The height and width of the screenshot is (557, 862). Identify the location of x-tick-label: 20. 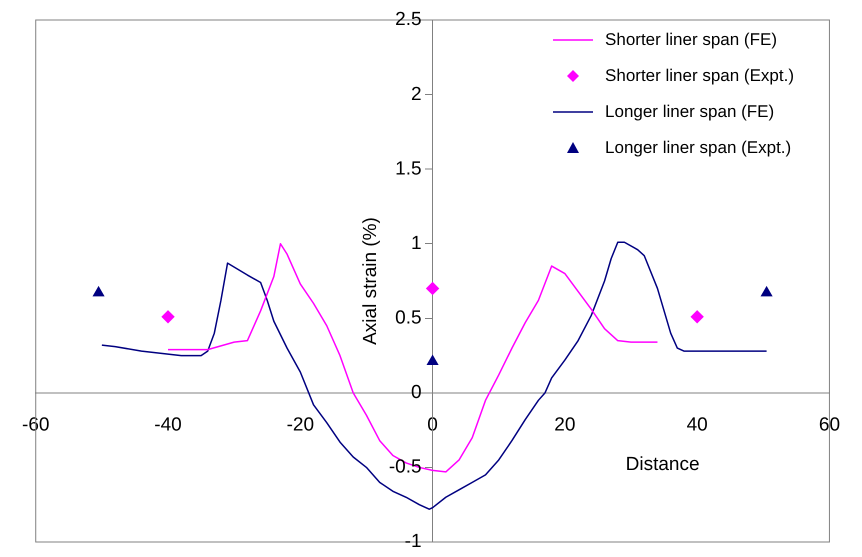
(565, 425).